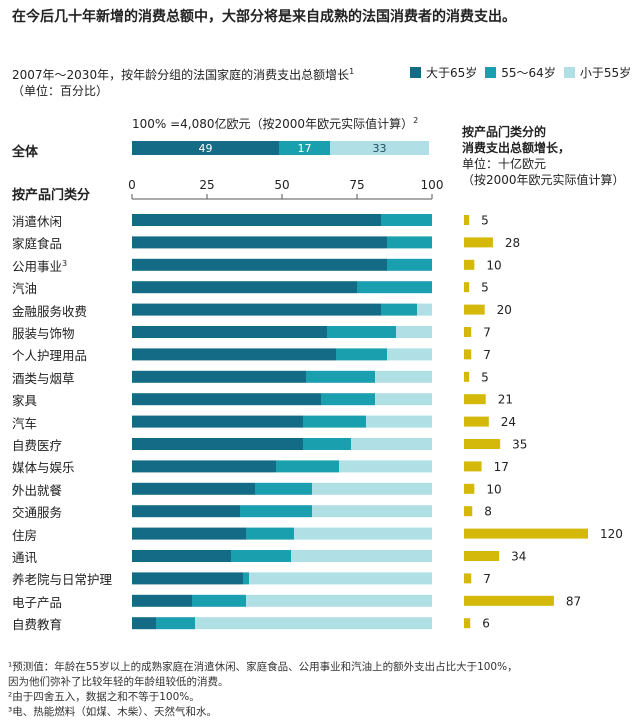  Describe the element at coordinates (486, 624) in the screenshot. I see `growth-value-label: 6` at that location.